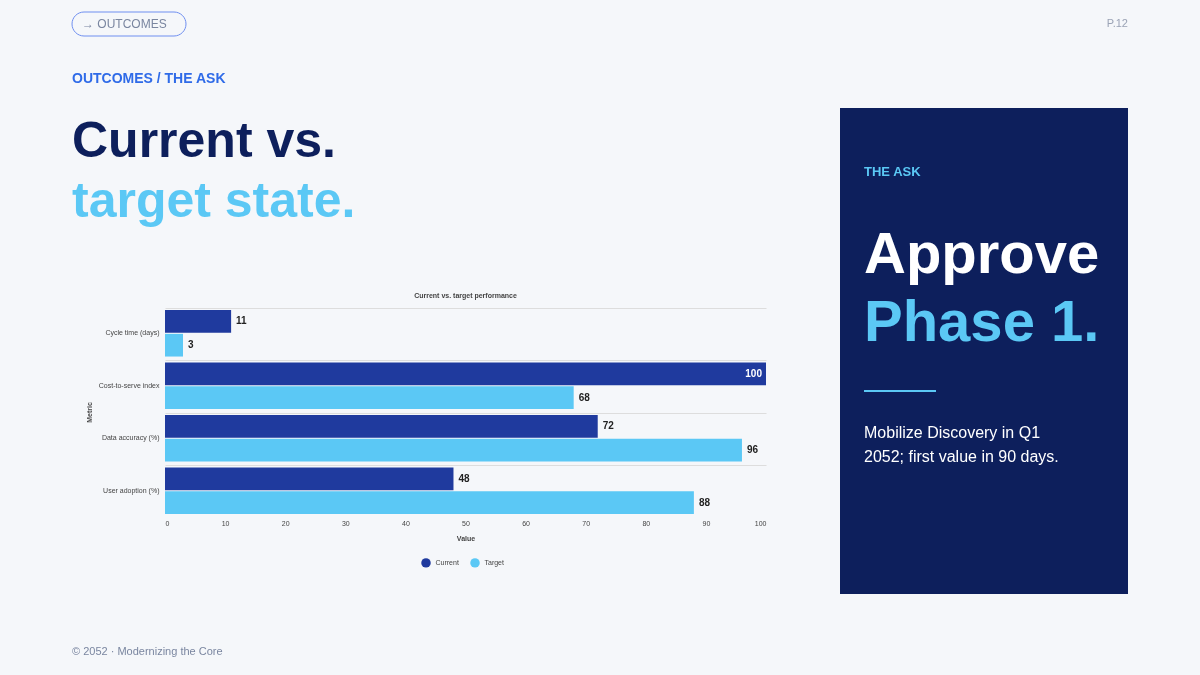 This screenshot has height=675, width=1200. What do you see at coordinates (584, 397) in the screenshot?
I see `data-label: 68` at bounding box center [584, 397].